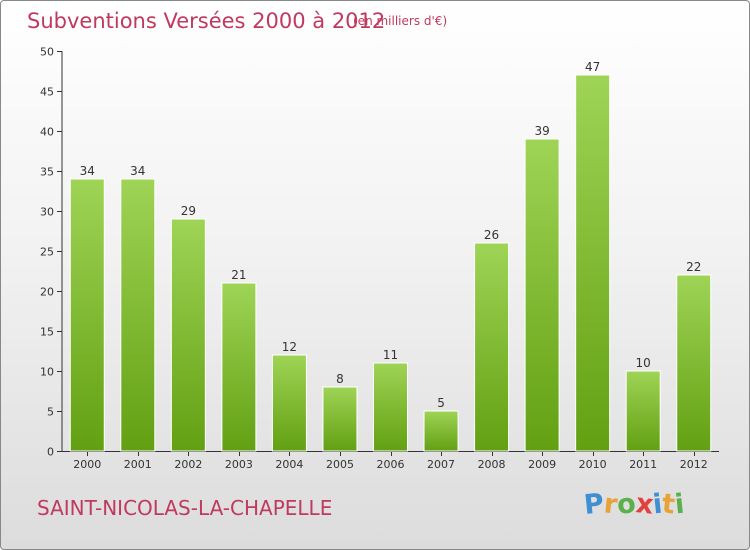 This screenshot has width=750, height=550. Describe the element at coordinates (634, 504) in the screenshot. I see `proxiti-logo: Proxiti` at that location.